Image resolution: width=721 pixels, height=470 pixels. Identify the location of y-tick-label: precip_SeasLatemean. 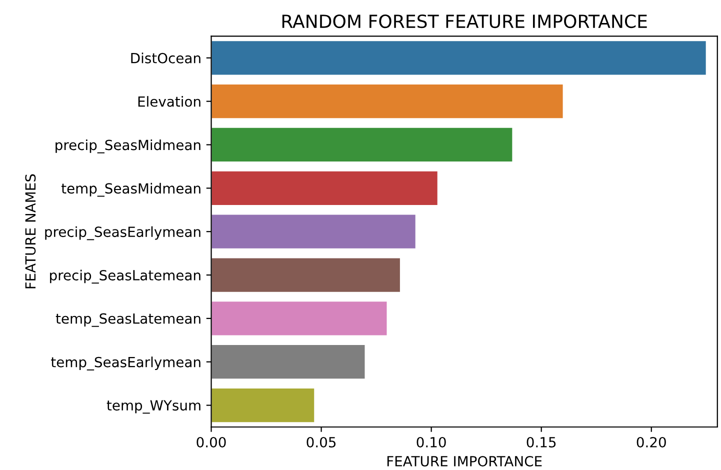
(125, 277).